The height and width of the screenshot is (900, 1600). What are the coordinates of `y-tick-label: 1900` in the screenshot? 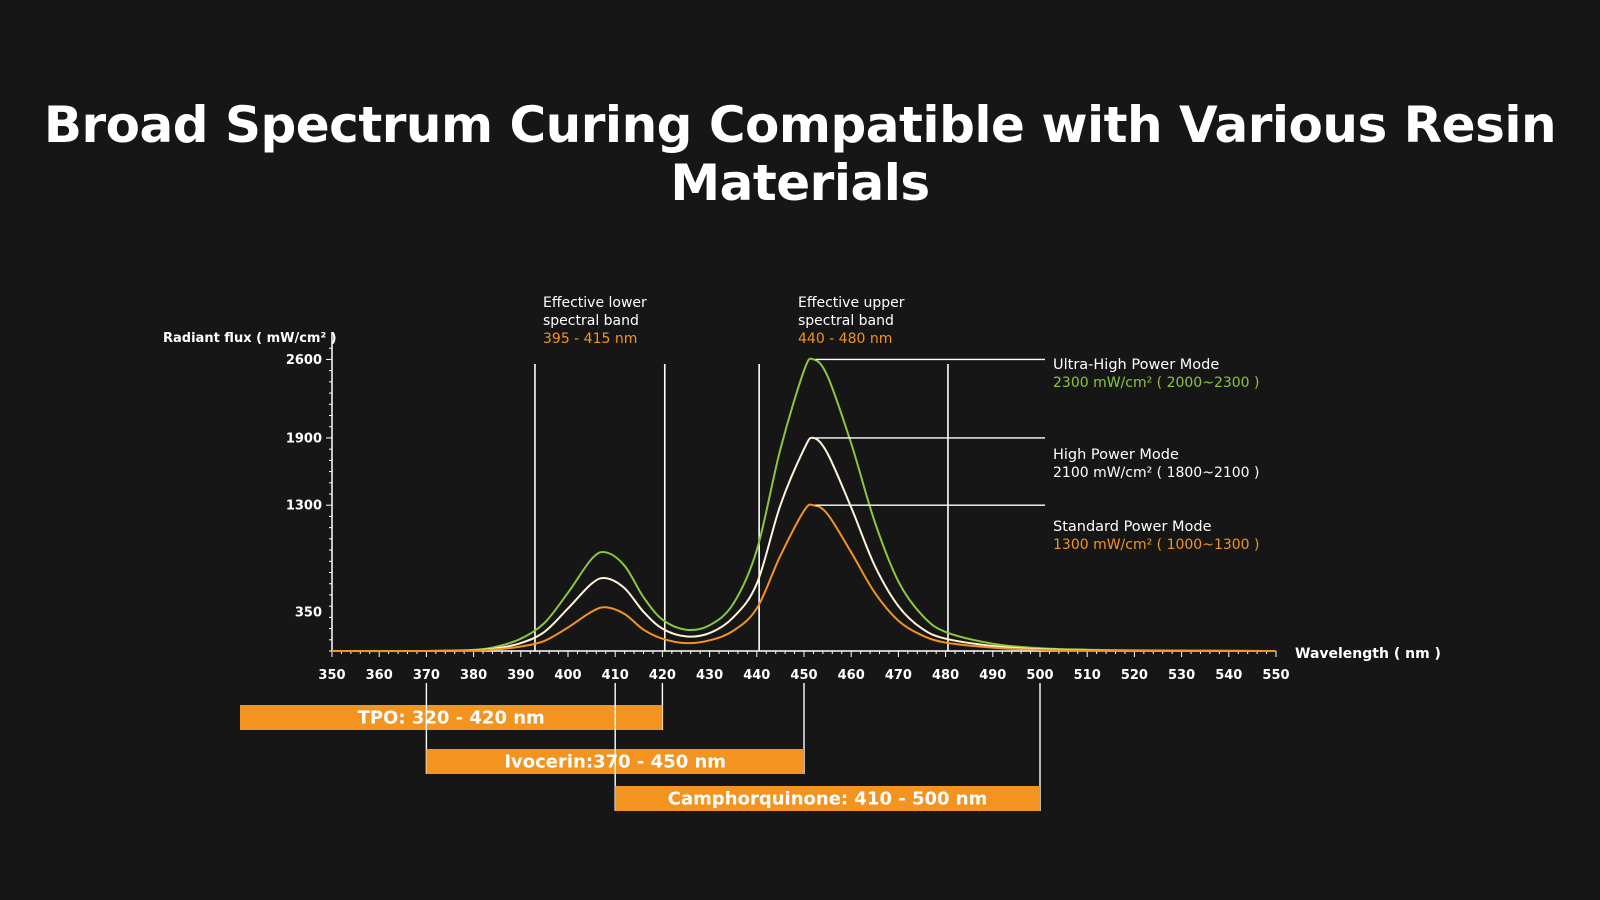 It's located at (304, 438).